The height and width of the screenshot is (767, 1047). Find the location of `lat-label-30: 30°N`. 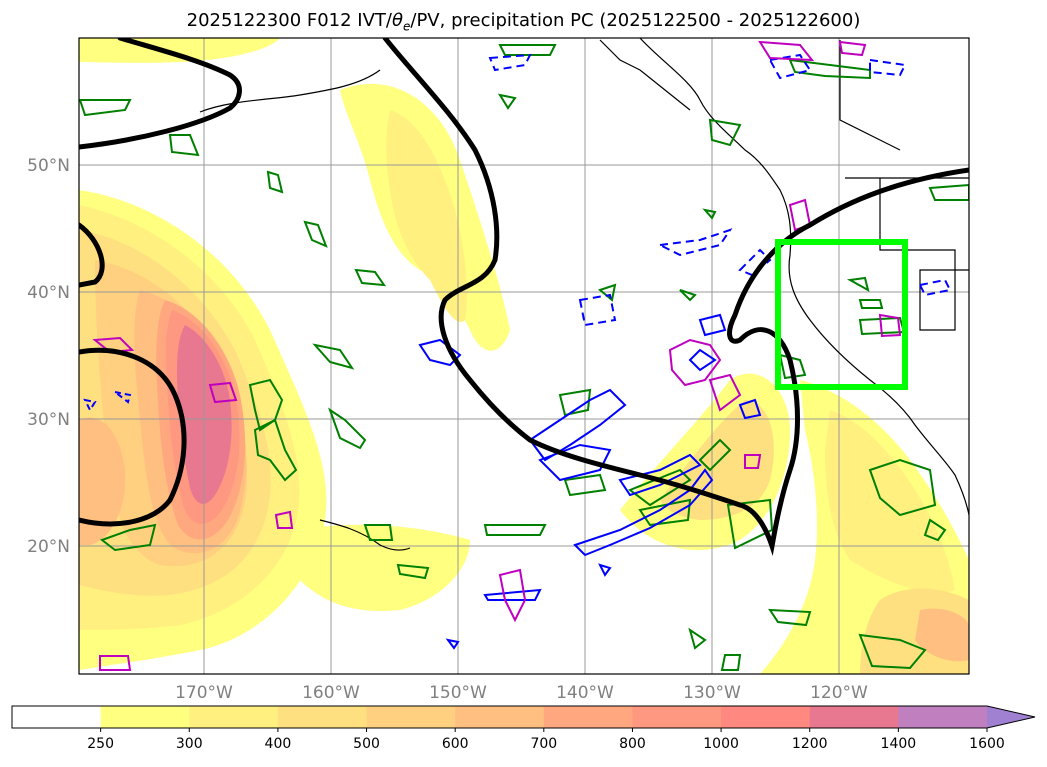

lat-label-30: 30°N is located at coordinates (48, 420).